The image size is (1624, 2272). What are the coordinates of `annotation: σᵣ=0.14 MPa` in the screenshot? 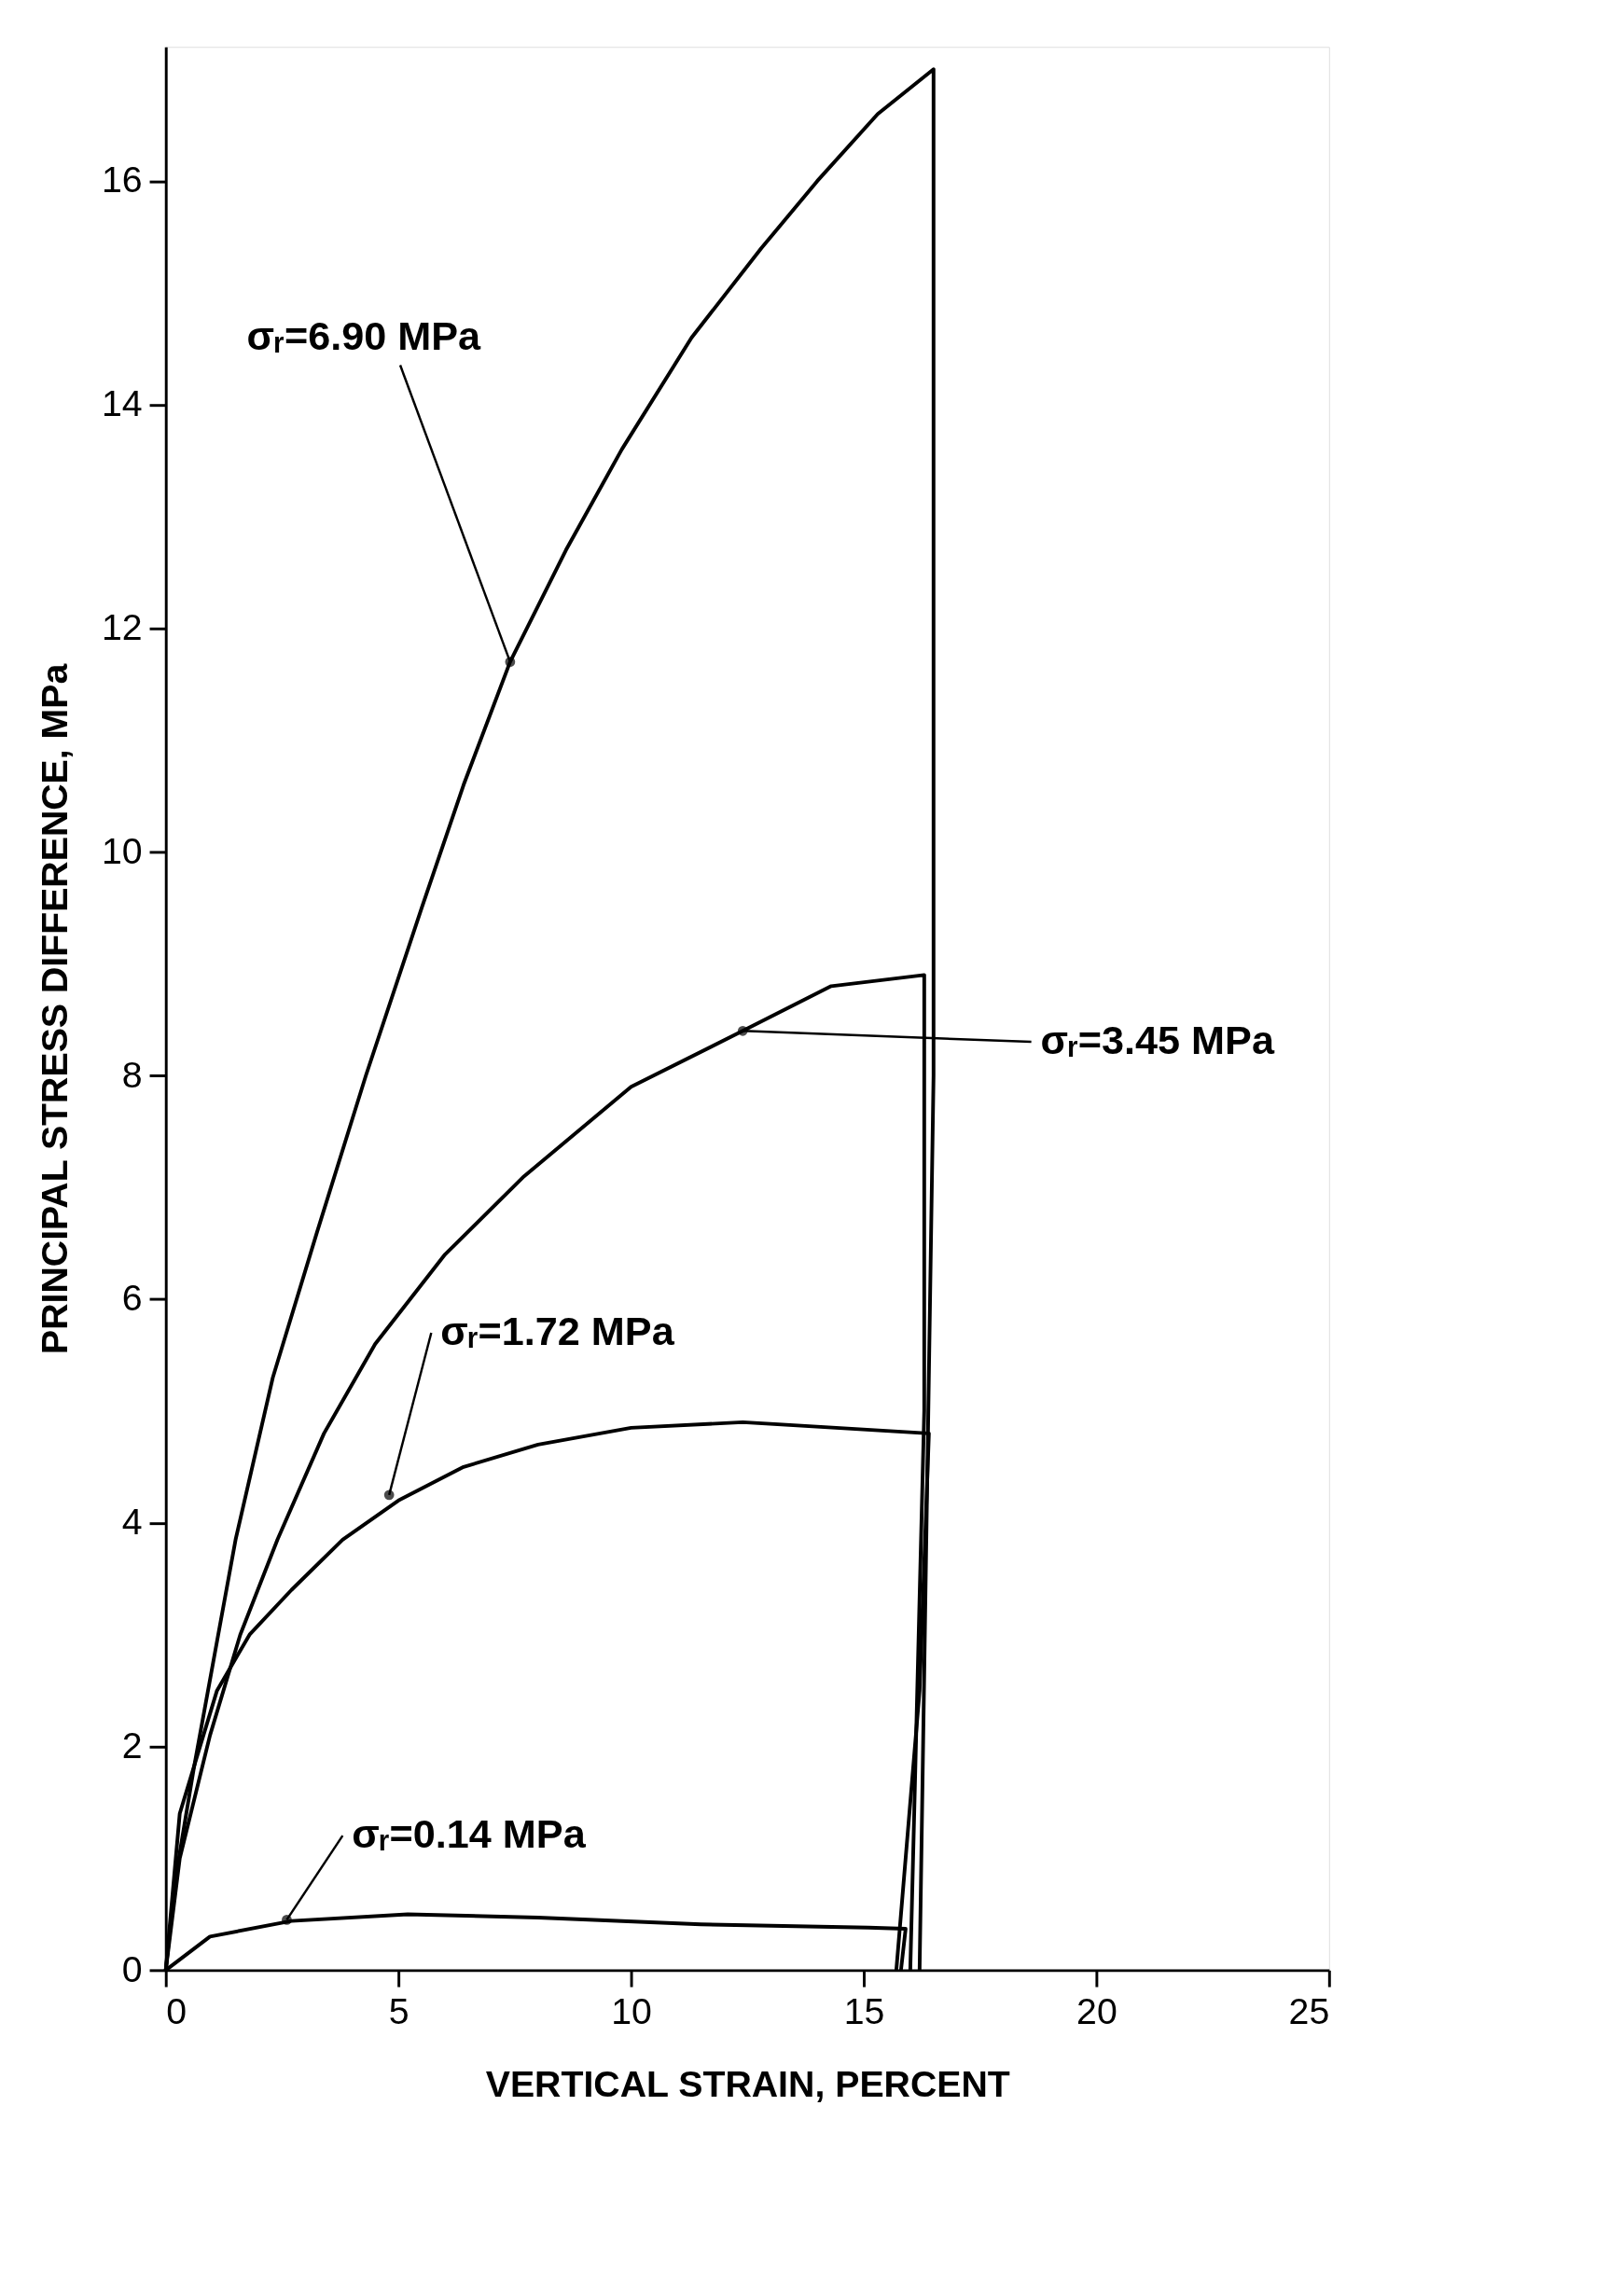 It's located at (470, 1833).